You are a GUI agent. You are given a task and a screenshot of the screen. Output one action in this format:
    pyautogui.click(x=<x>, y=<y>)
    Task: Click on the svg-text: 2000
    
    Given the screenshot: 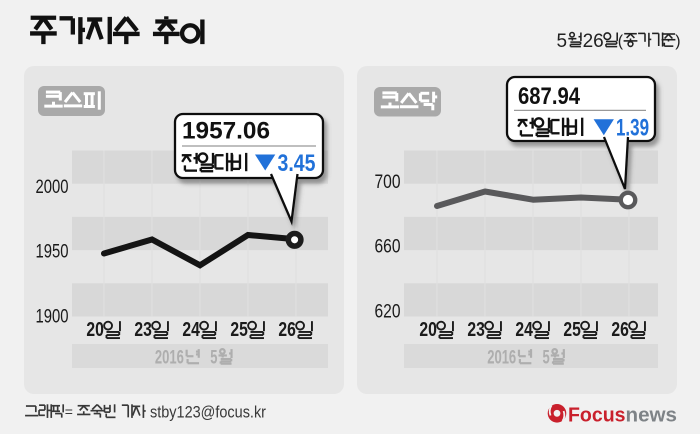 What is the action you would take?
    pyautogui.click(x=52, y=187)
    